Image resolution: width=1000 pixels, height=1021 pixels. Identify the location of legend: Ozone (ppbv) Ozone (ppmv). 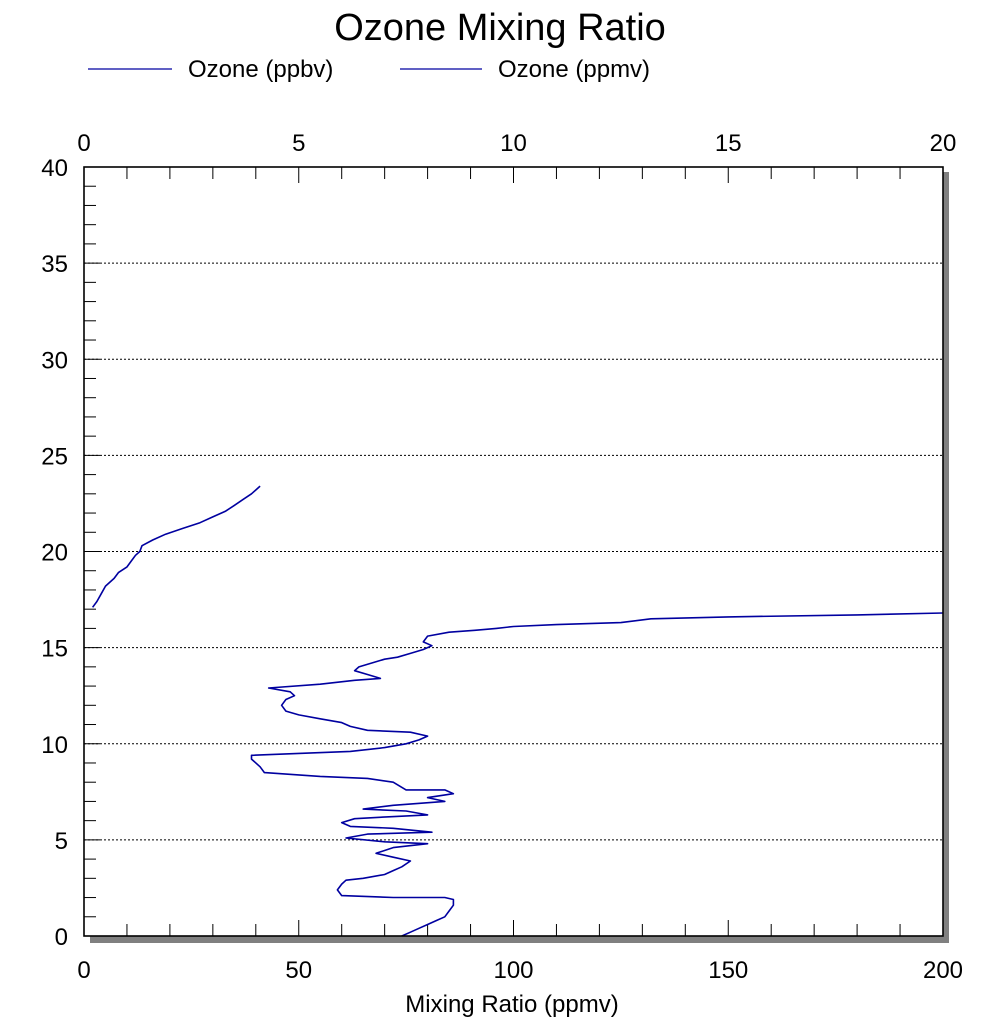
(369, 69).